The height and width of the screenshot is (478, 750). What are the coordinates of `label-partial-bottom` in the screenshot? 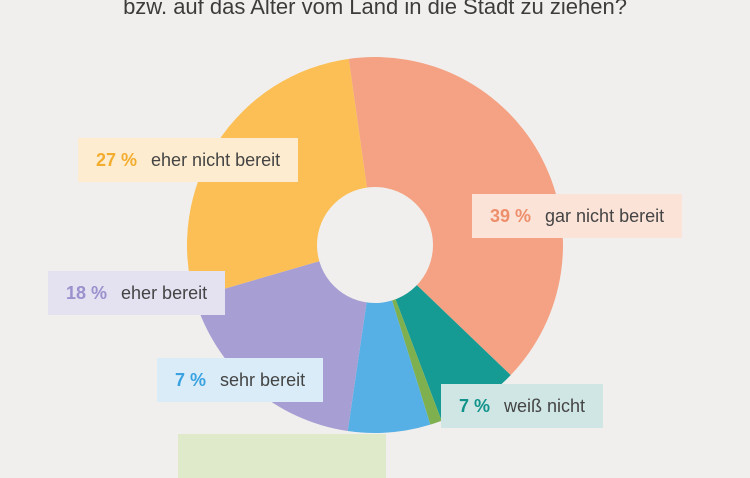 It's located at (282, 456).